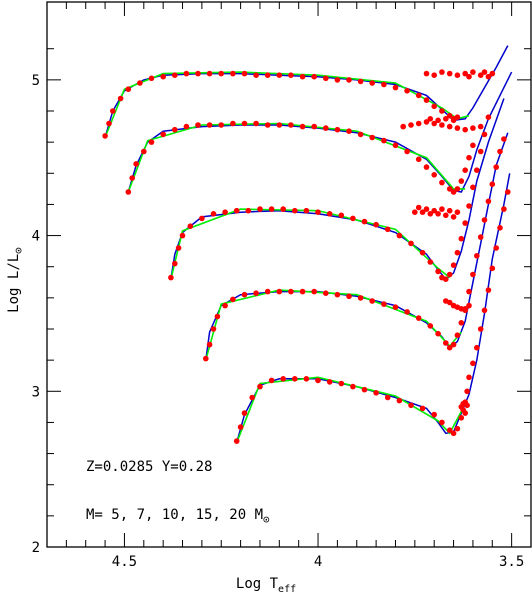 The image size is (532, 595). Describe the element at coordinates (124, 562) in the screenshot. I see `x-tick-label: 4.5` at that location.